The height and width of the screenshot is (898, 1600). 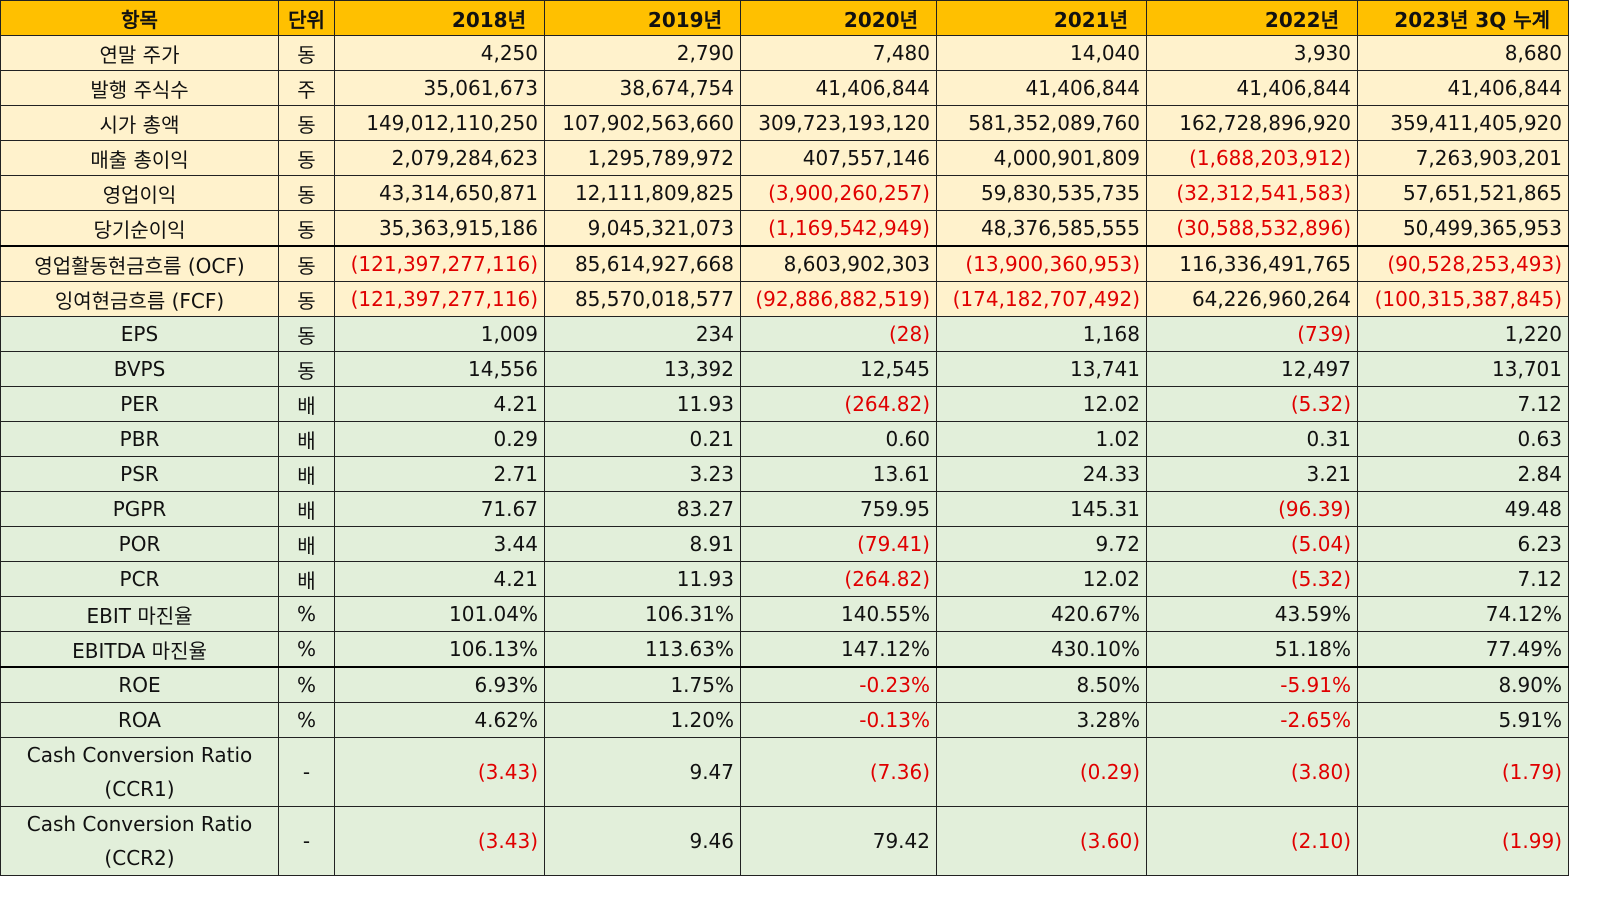 I want to click on value-cell: 12.02, so click(x=1041, y=579).